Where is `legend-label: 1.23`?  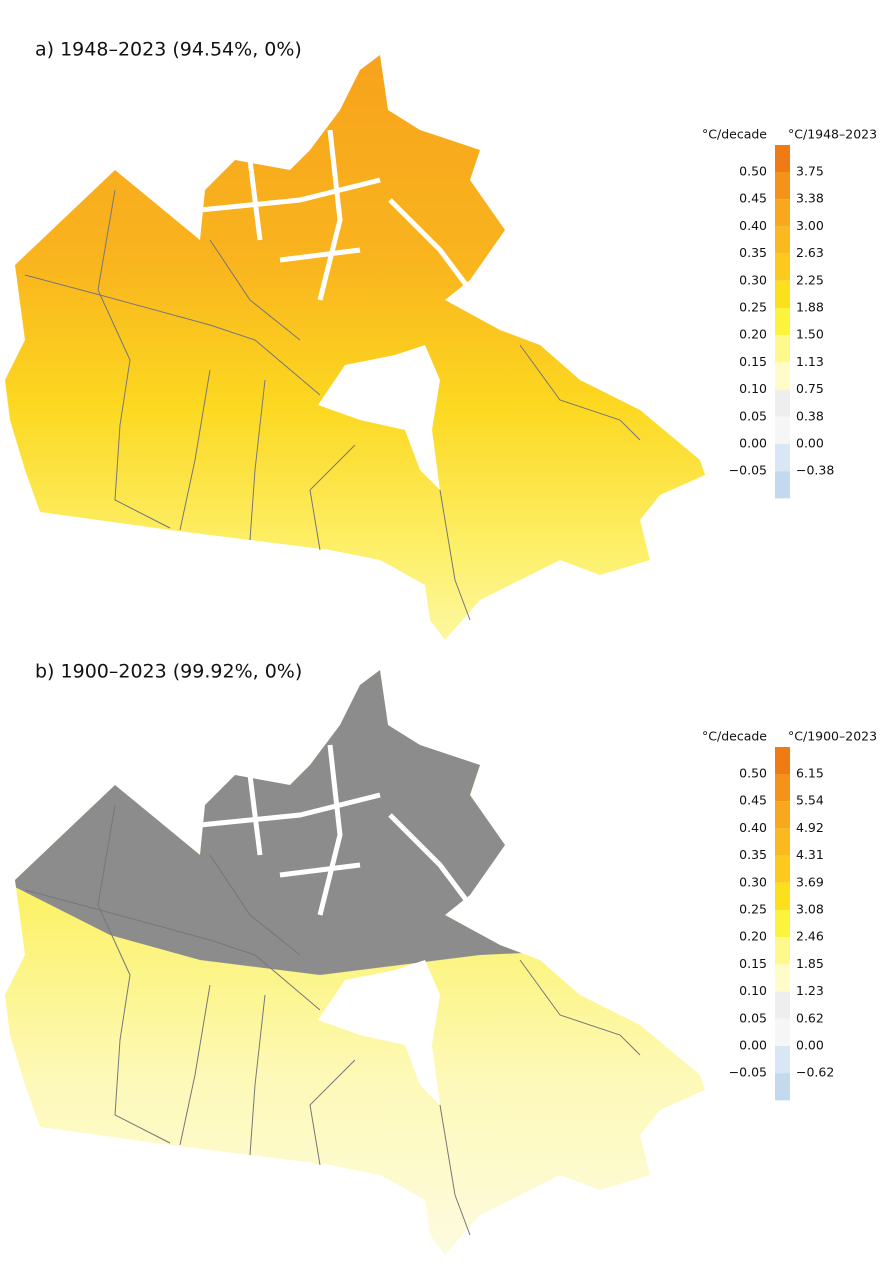 legend-label: 1.23 is located at coordinates (810, 990).